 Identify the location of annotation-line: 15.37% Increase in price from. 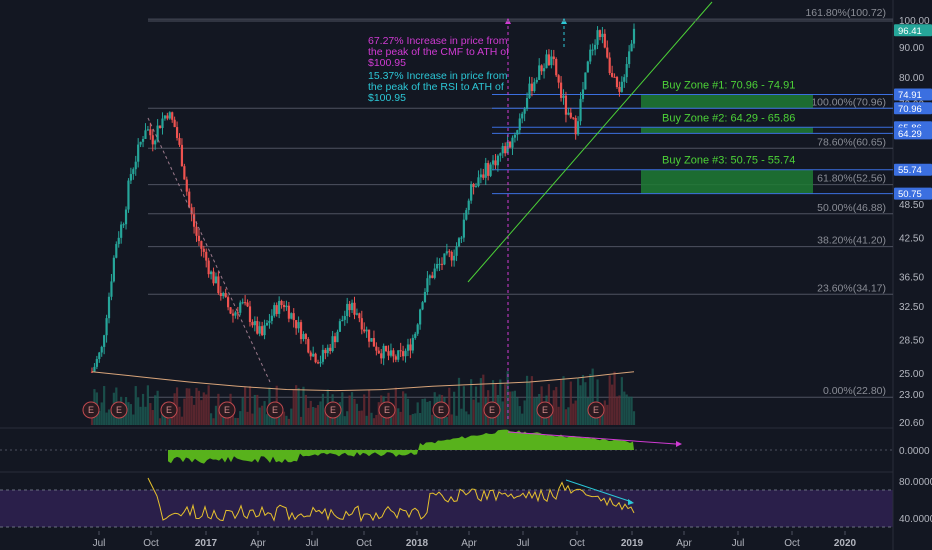
(438, 76).